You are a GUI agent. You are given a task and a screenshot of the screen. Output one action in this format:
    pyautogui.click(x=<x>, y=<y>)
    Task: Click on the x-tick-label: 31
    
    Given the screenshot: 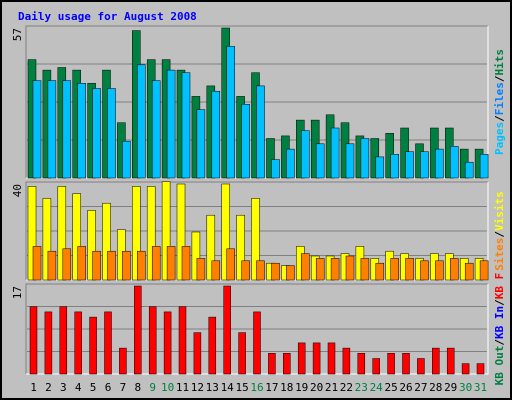 What is the action you would take?
    pyautogui.click(x=480, y=387)
    